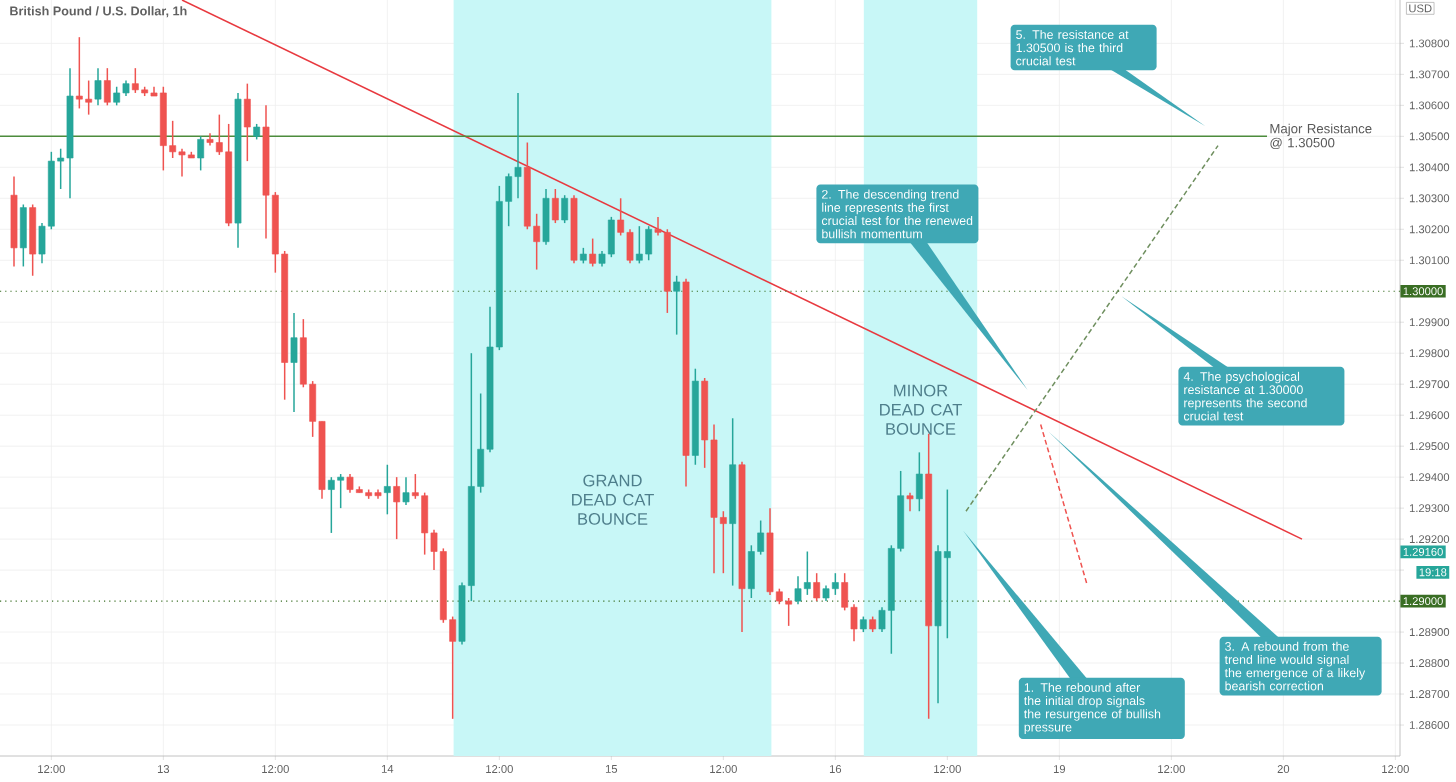 This screenshot has width=1456, height=782. Describe the element at coordinates (921, 409) in the screenshot. I see `annotation: MINOR DEAD CAT BOUNCE` at that location.